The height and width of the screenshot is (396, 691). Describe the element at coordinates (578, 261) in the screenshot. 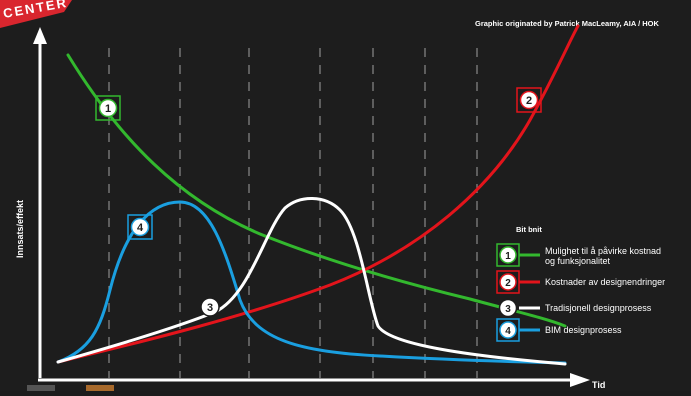

I see `legend-item-1-line2: og funksjonalitet` at that location.